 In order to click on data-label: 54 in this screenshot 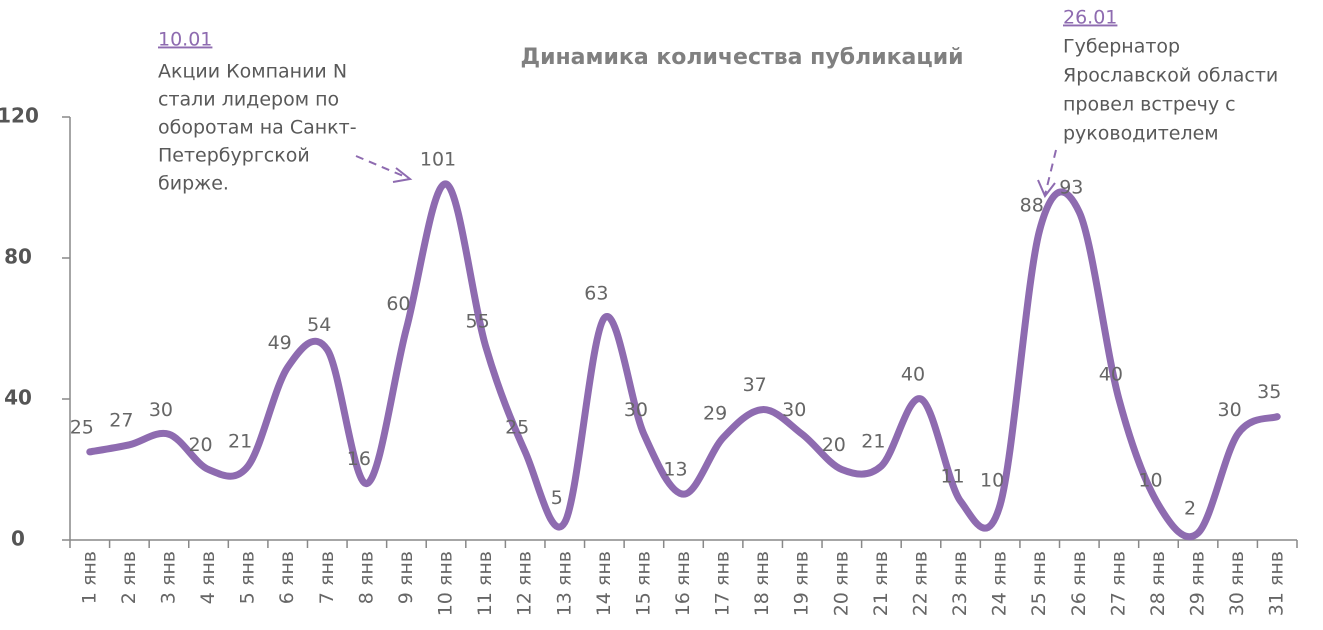, I will do `click(319, 325)`.